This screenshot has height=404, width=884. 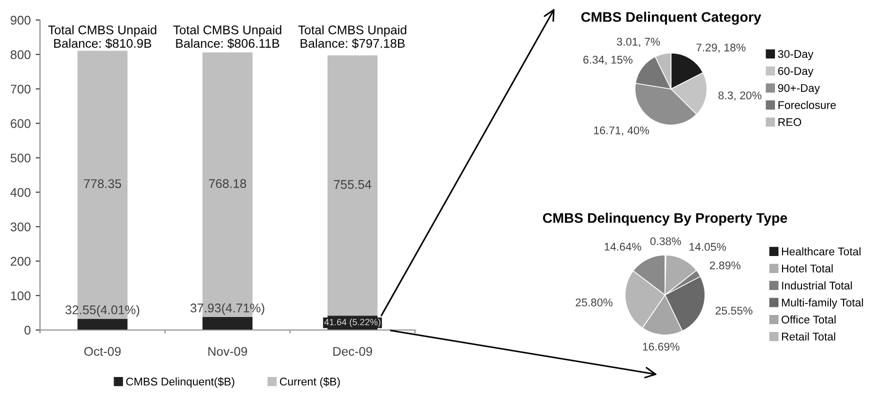 What do you see at coordinates (799, 89) in the screenshot?
I see `legend-label: 90+-Day` at bounding box center [799, 89].